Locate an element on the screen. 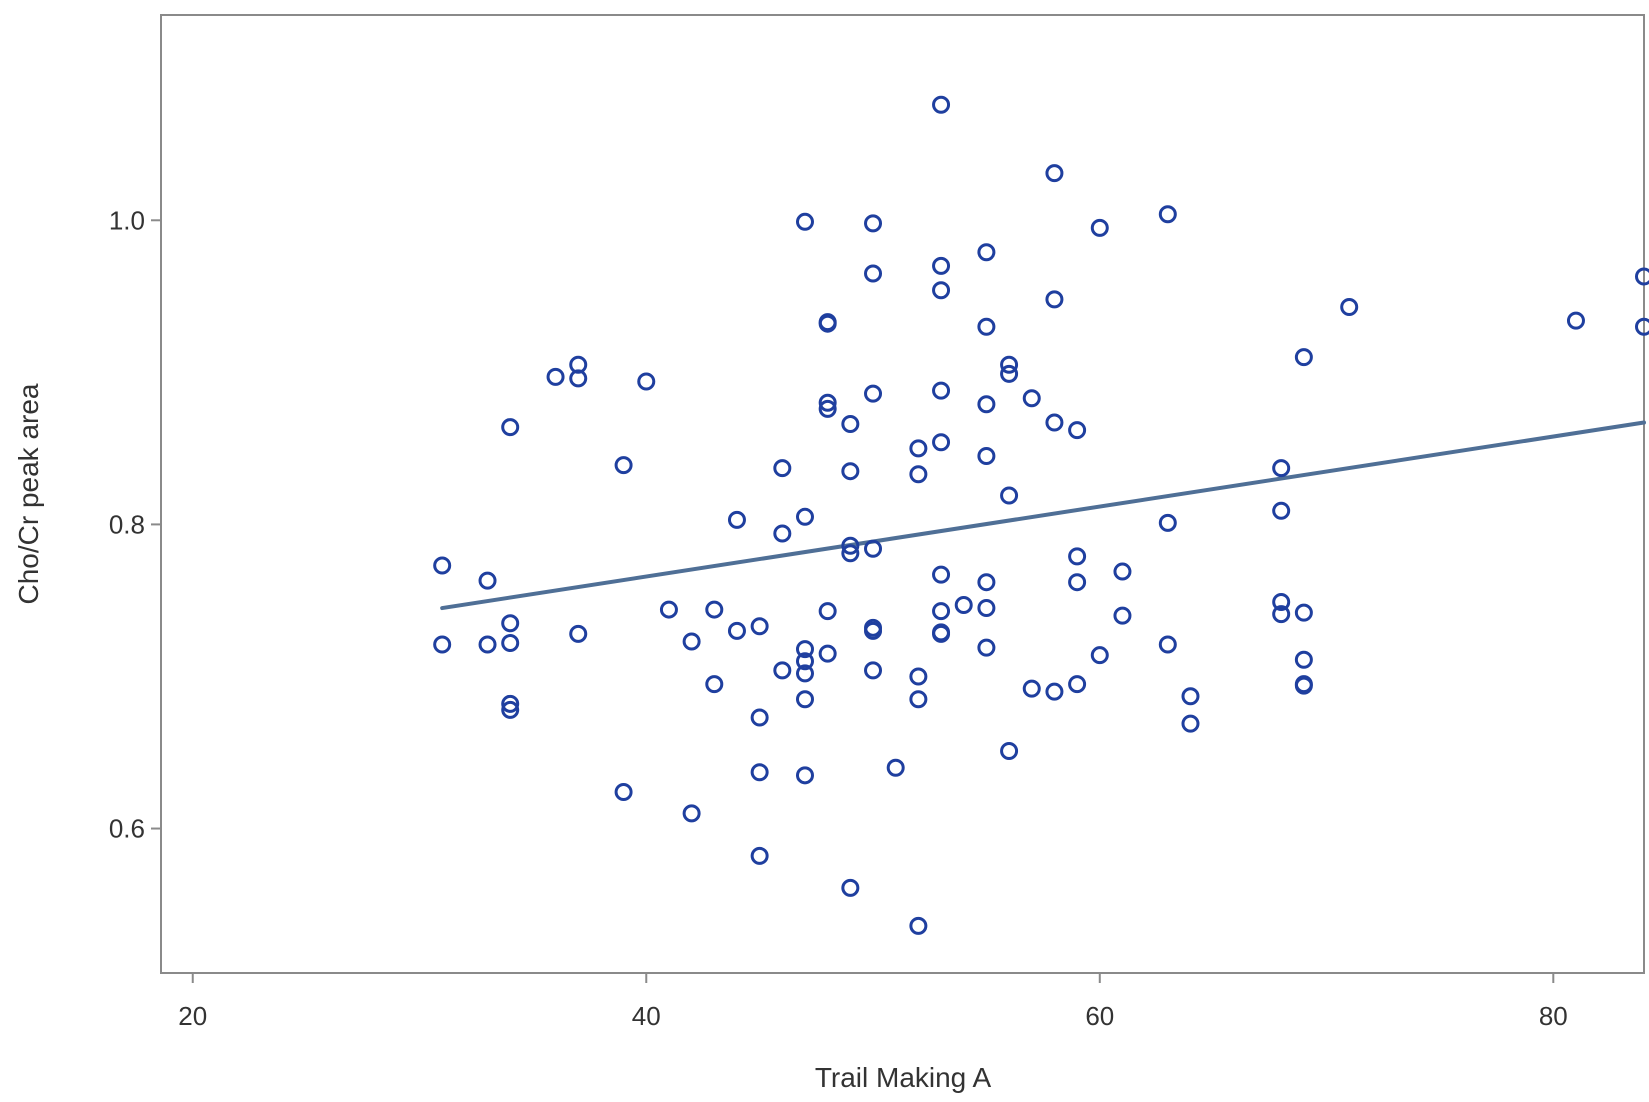  x-axis: 20 40 60 80 is located at coordinates (873, 1002).